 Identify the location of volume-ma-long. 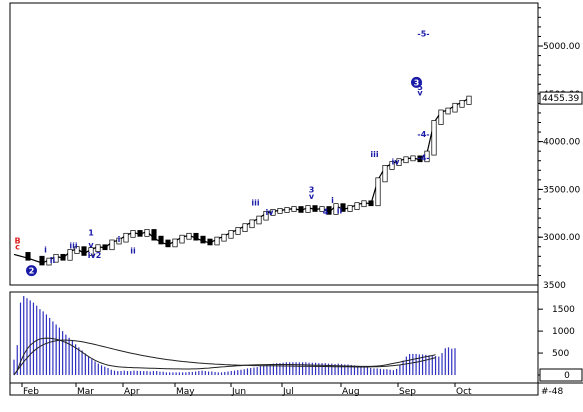
(224, 357).